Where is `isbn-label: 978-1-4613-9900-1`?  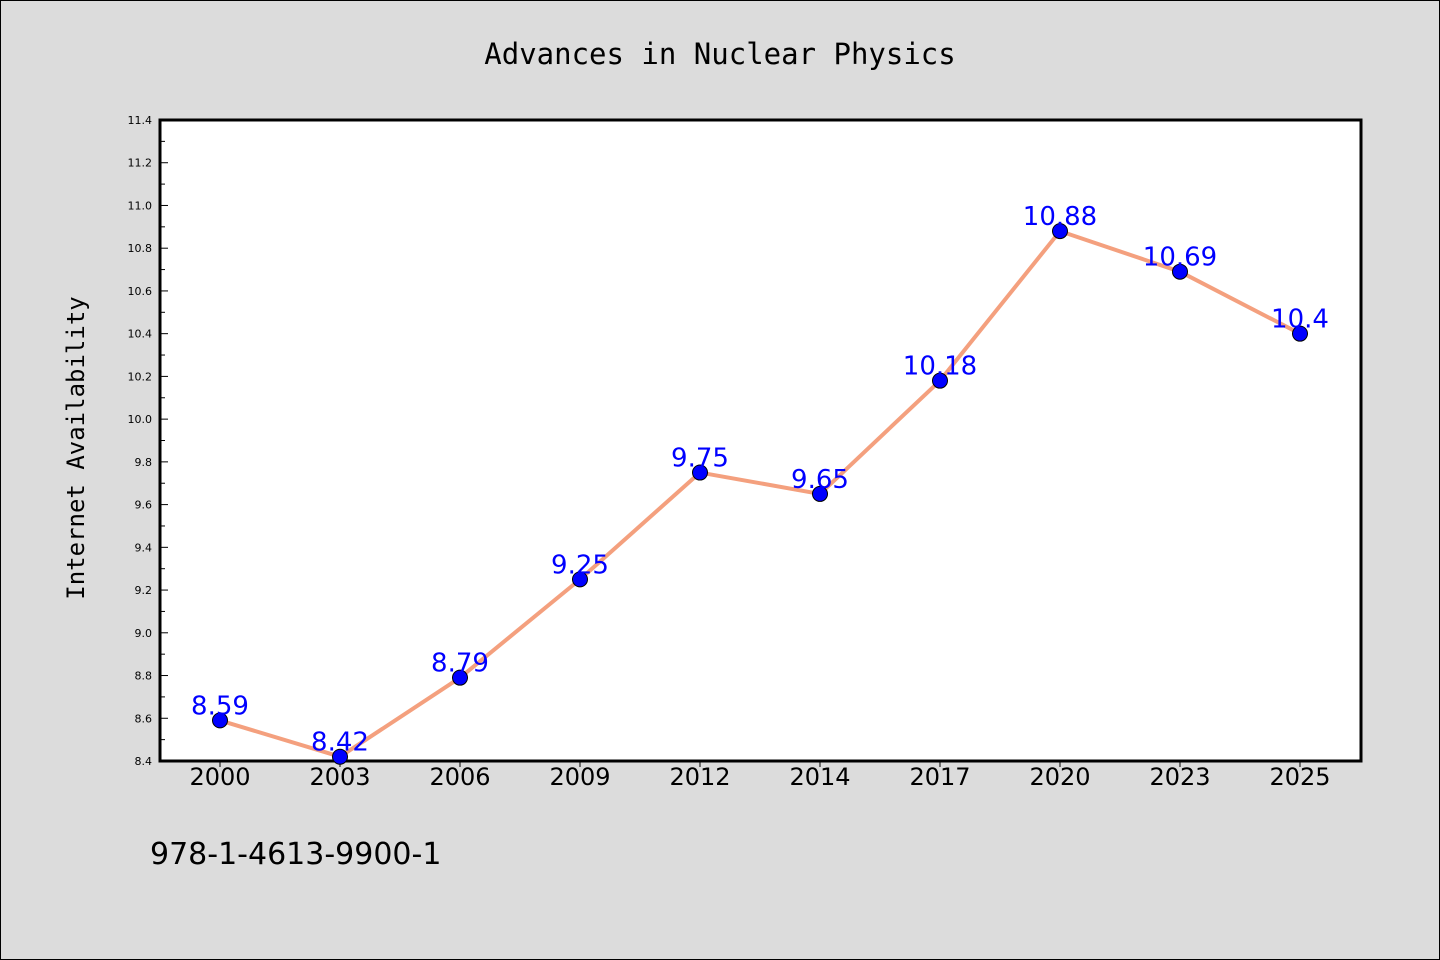 isbn-label: 978-1-4613-9900-1 is located at coordinates (295, 854).